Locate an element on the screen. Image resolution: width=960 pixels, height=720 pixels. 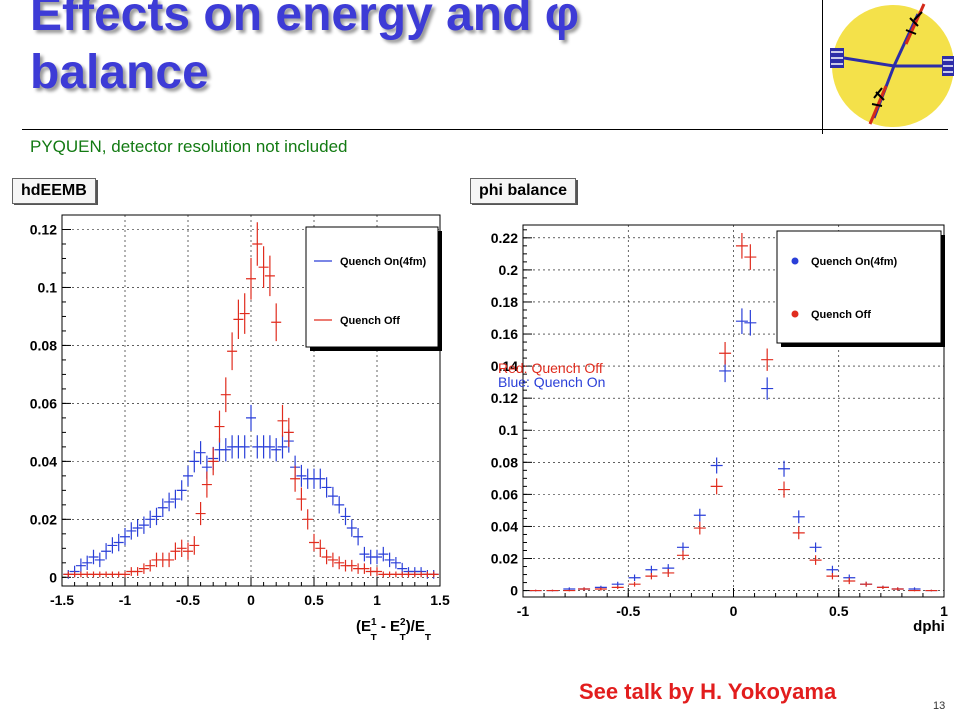
x-axis-label-part: T is located at coordinates (374, 636).